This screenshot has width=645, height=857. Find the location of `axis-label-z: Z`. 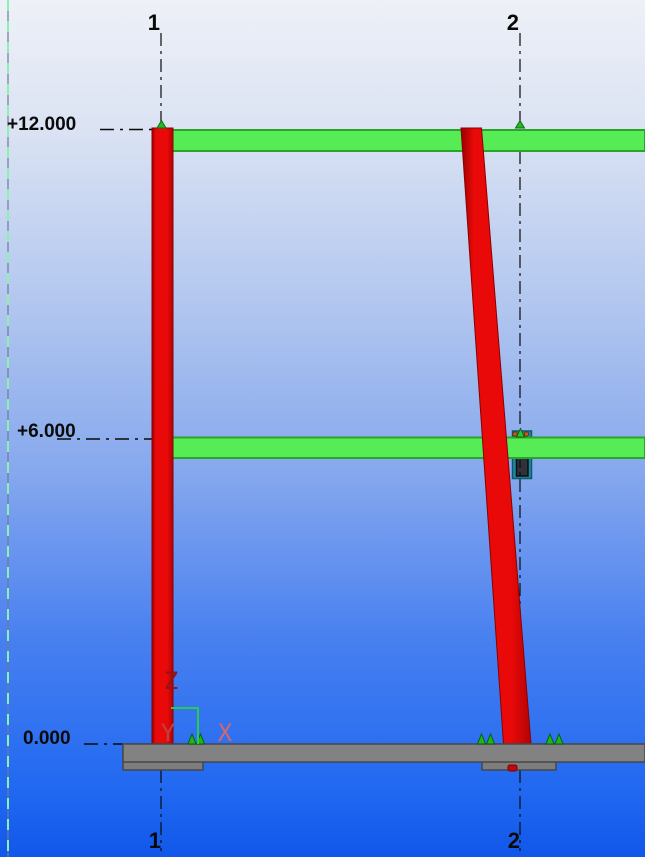

axis-label-z: Z is located at coordinates (171, 681).